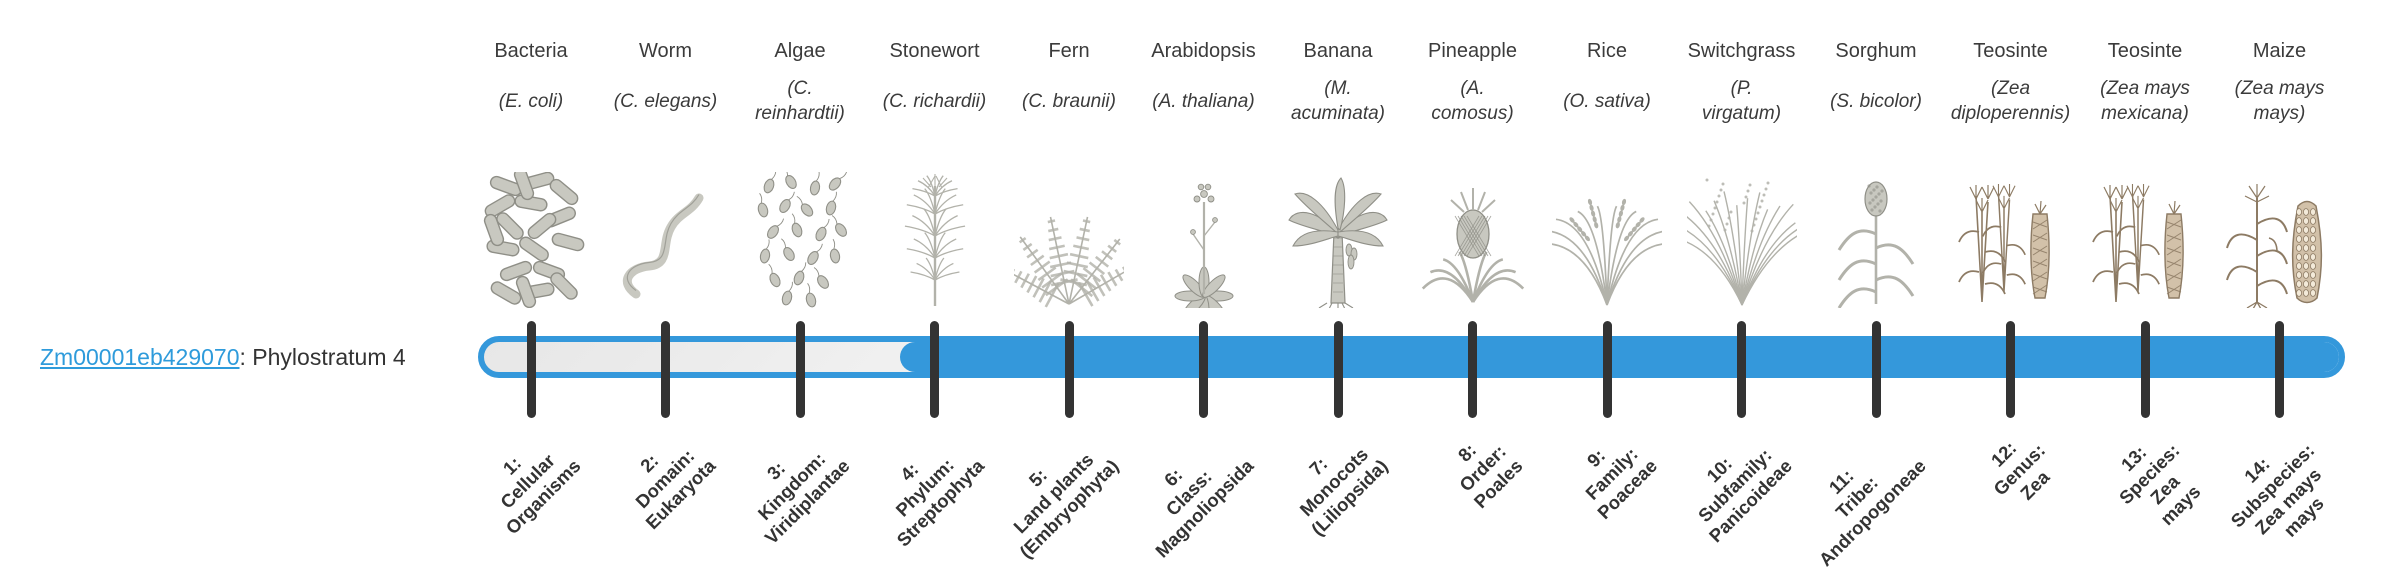  I want to click on pineapple-icon, so click(1473, 240).